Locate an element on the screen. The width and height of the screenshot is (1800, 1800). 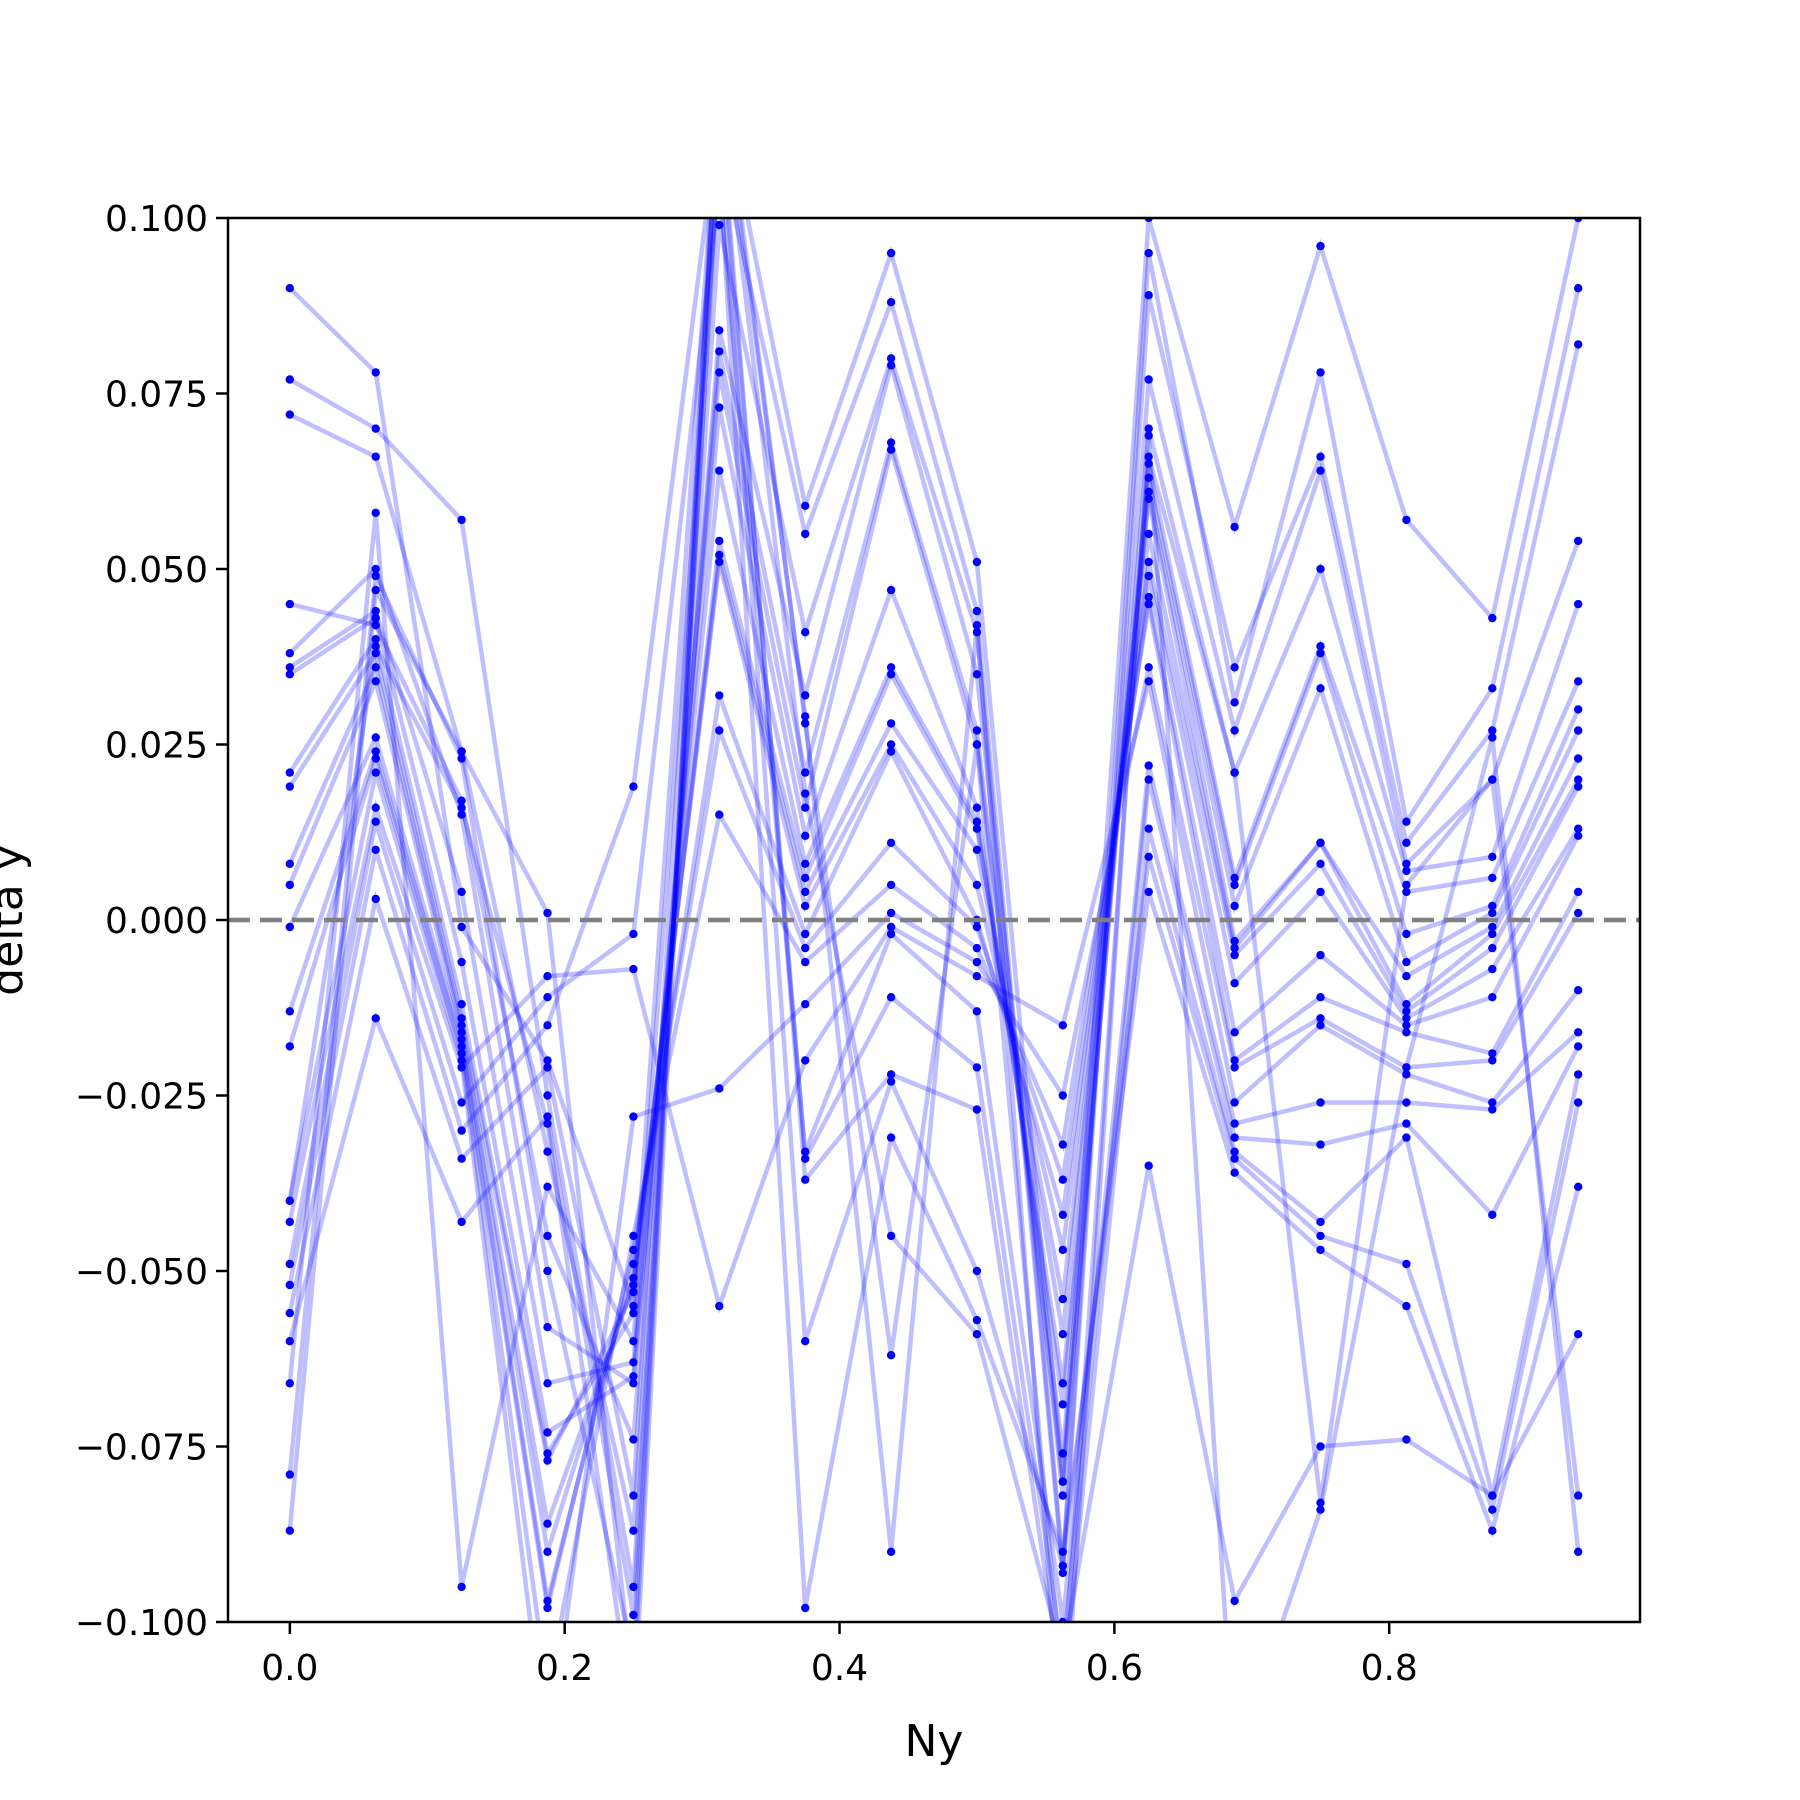
x-axis-label: Ny is located at coordinates (934, 1741).